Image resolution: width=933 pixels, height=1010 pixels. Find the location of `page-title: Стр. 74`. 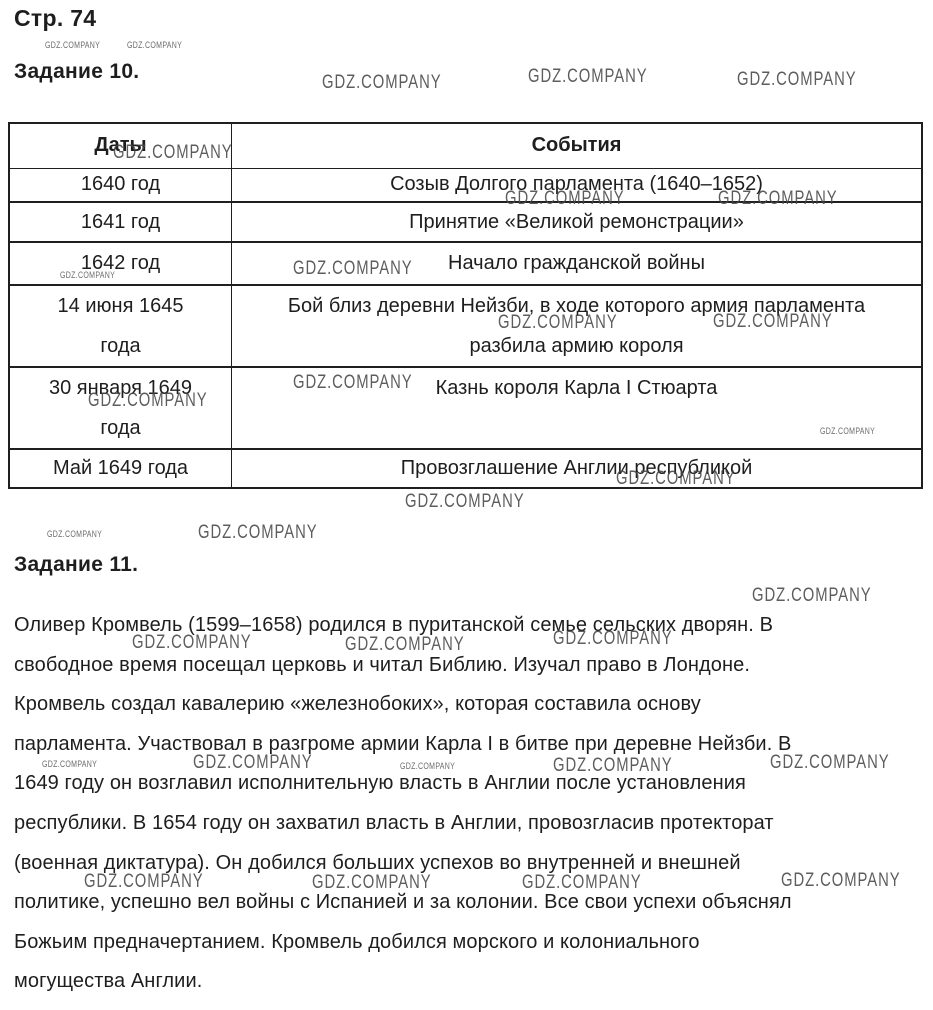

page-title: Стр. 74 is located at coordinates (55, 18).